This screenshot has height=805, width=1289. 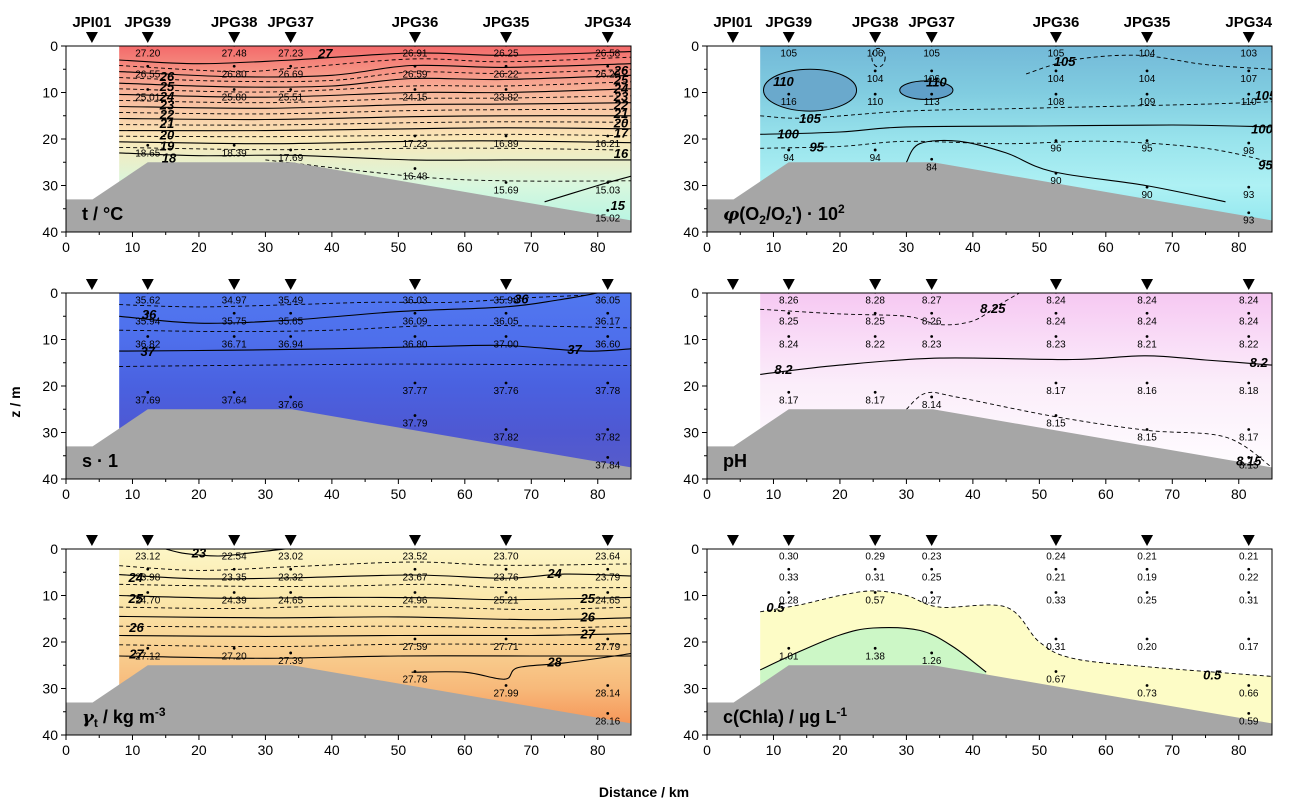 I want to click on y-tick-label: 0, so click(x=54, y=46).